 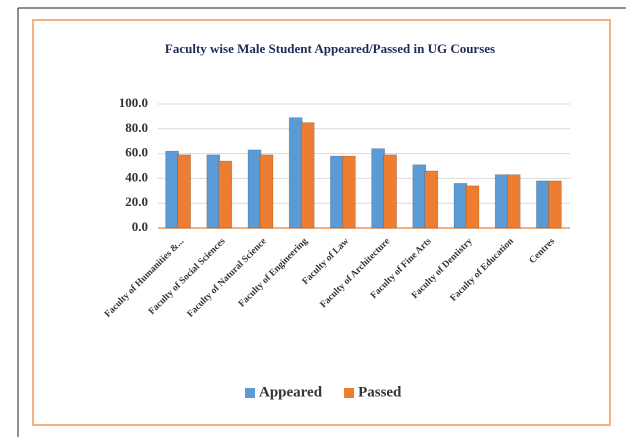 I want to click on y-tick-label: 40.0, so click(x=136, y=176).